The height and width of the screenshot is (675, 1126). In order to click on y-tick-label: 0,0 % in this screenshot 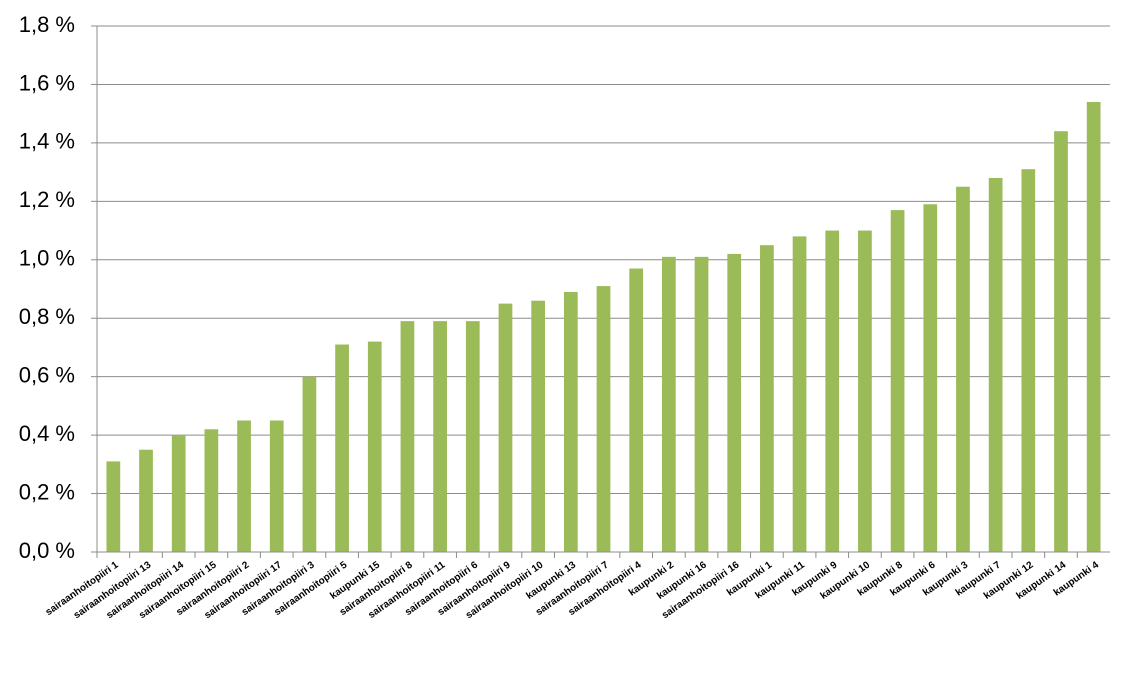, I will do `click(47, 550)`.